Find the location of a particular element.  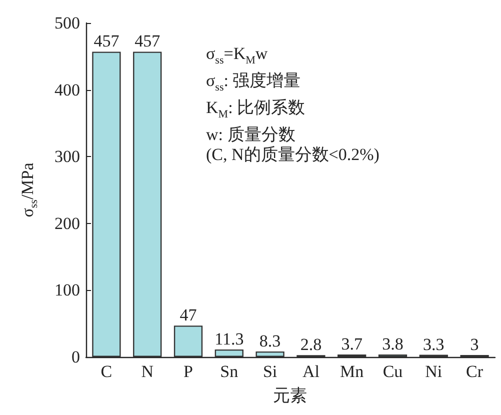

x-tick-label: Ni is located at coordinates (433, 371).